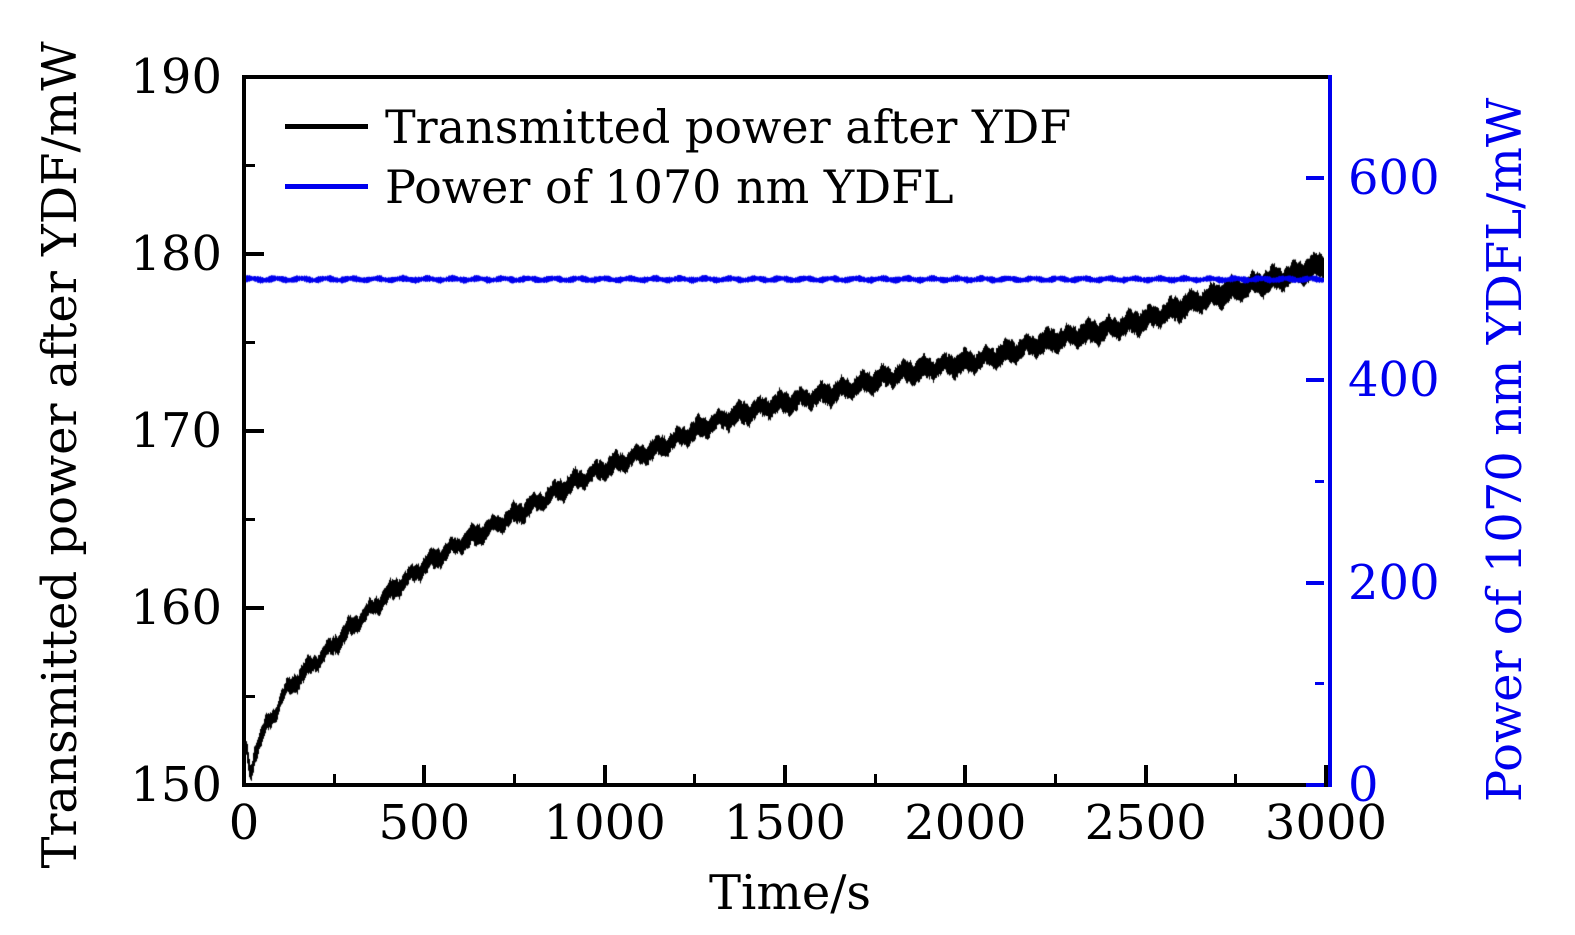 This screenshot has height=935, width=1575. I want to click on legend-swatch-blue-line, so click(326, 186).